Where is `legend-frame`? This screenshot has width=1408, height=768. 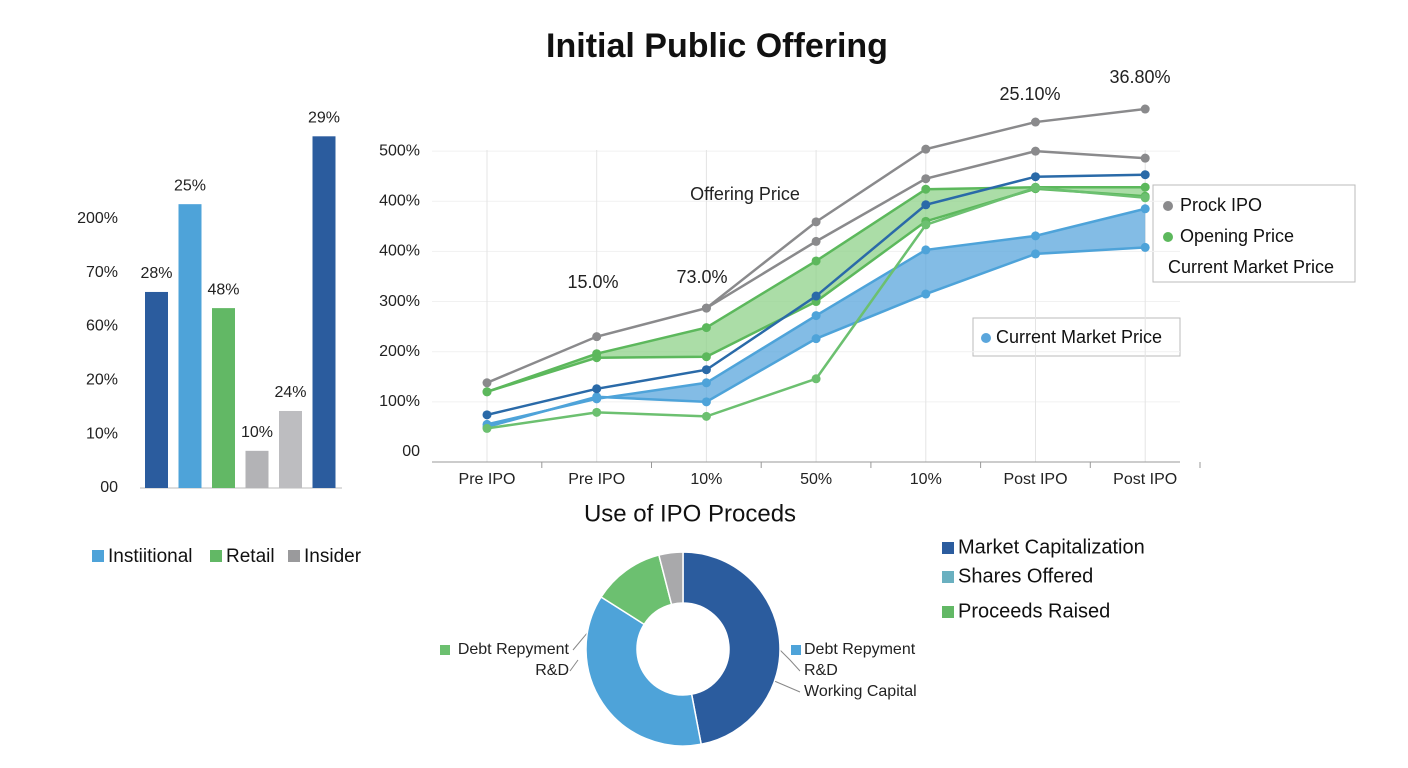
legend-frame is located at coordinates (1254, 233).